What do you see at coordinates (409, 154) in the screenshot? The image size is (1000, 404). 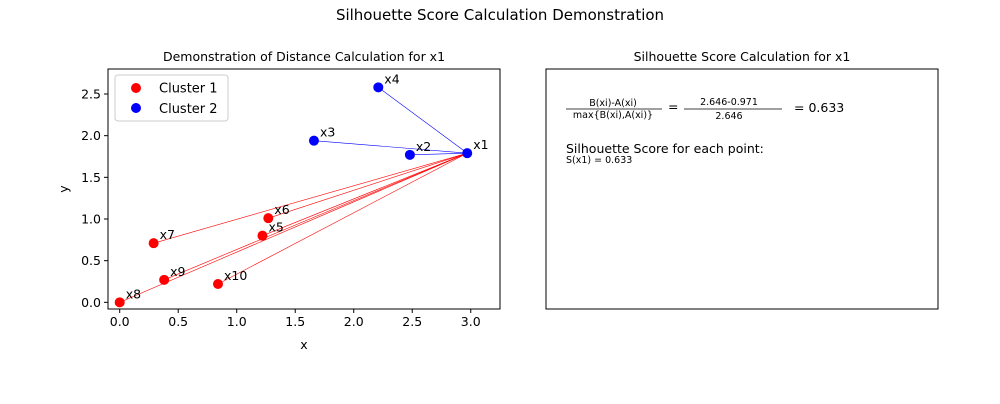 I see `point-x2` at bounding box center [409, 154].